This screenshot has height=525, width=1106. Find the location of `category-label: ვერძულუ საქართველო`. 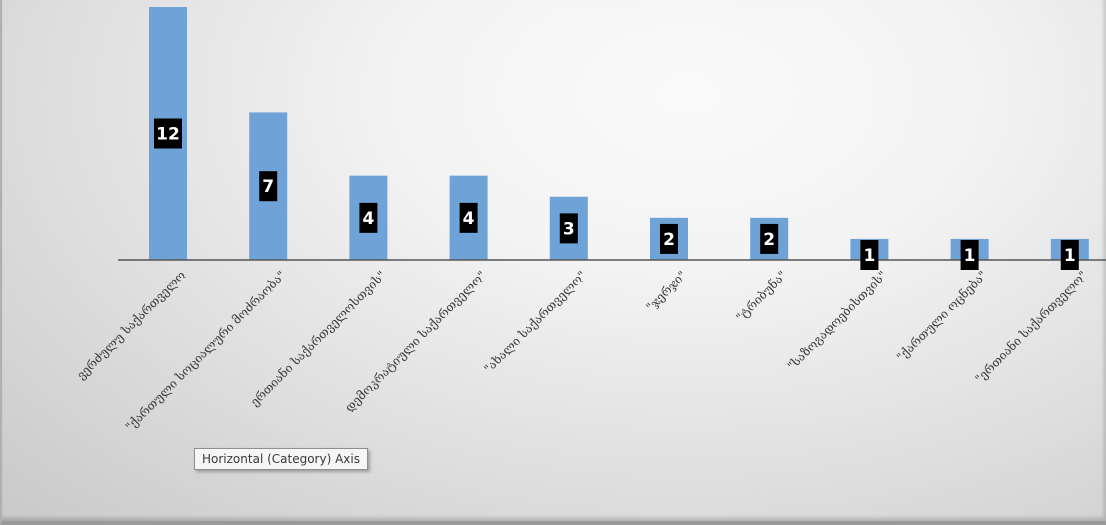

category-label: ვერძულუ საქართველო is located at coordinates (131, 325).